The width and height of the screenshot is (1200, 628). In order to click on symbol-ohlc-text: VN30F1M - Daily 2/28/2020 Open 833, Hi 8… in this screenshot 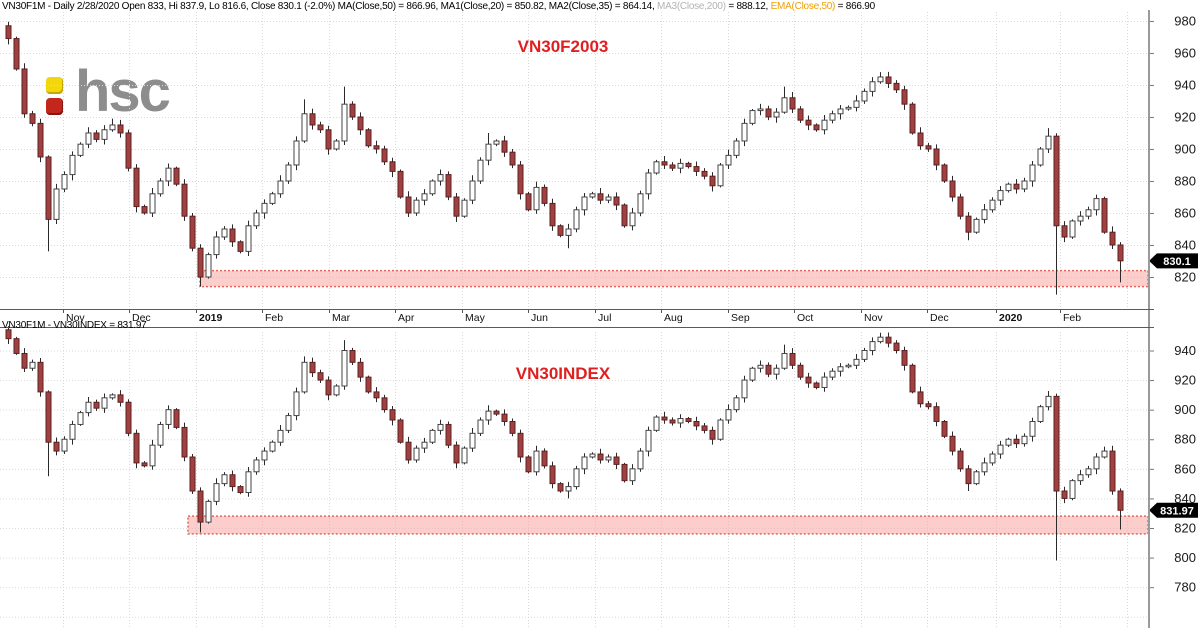, I will do `click(330, 6)`.